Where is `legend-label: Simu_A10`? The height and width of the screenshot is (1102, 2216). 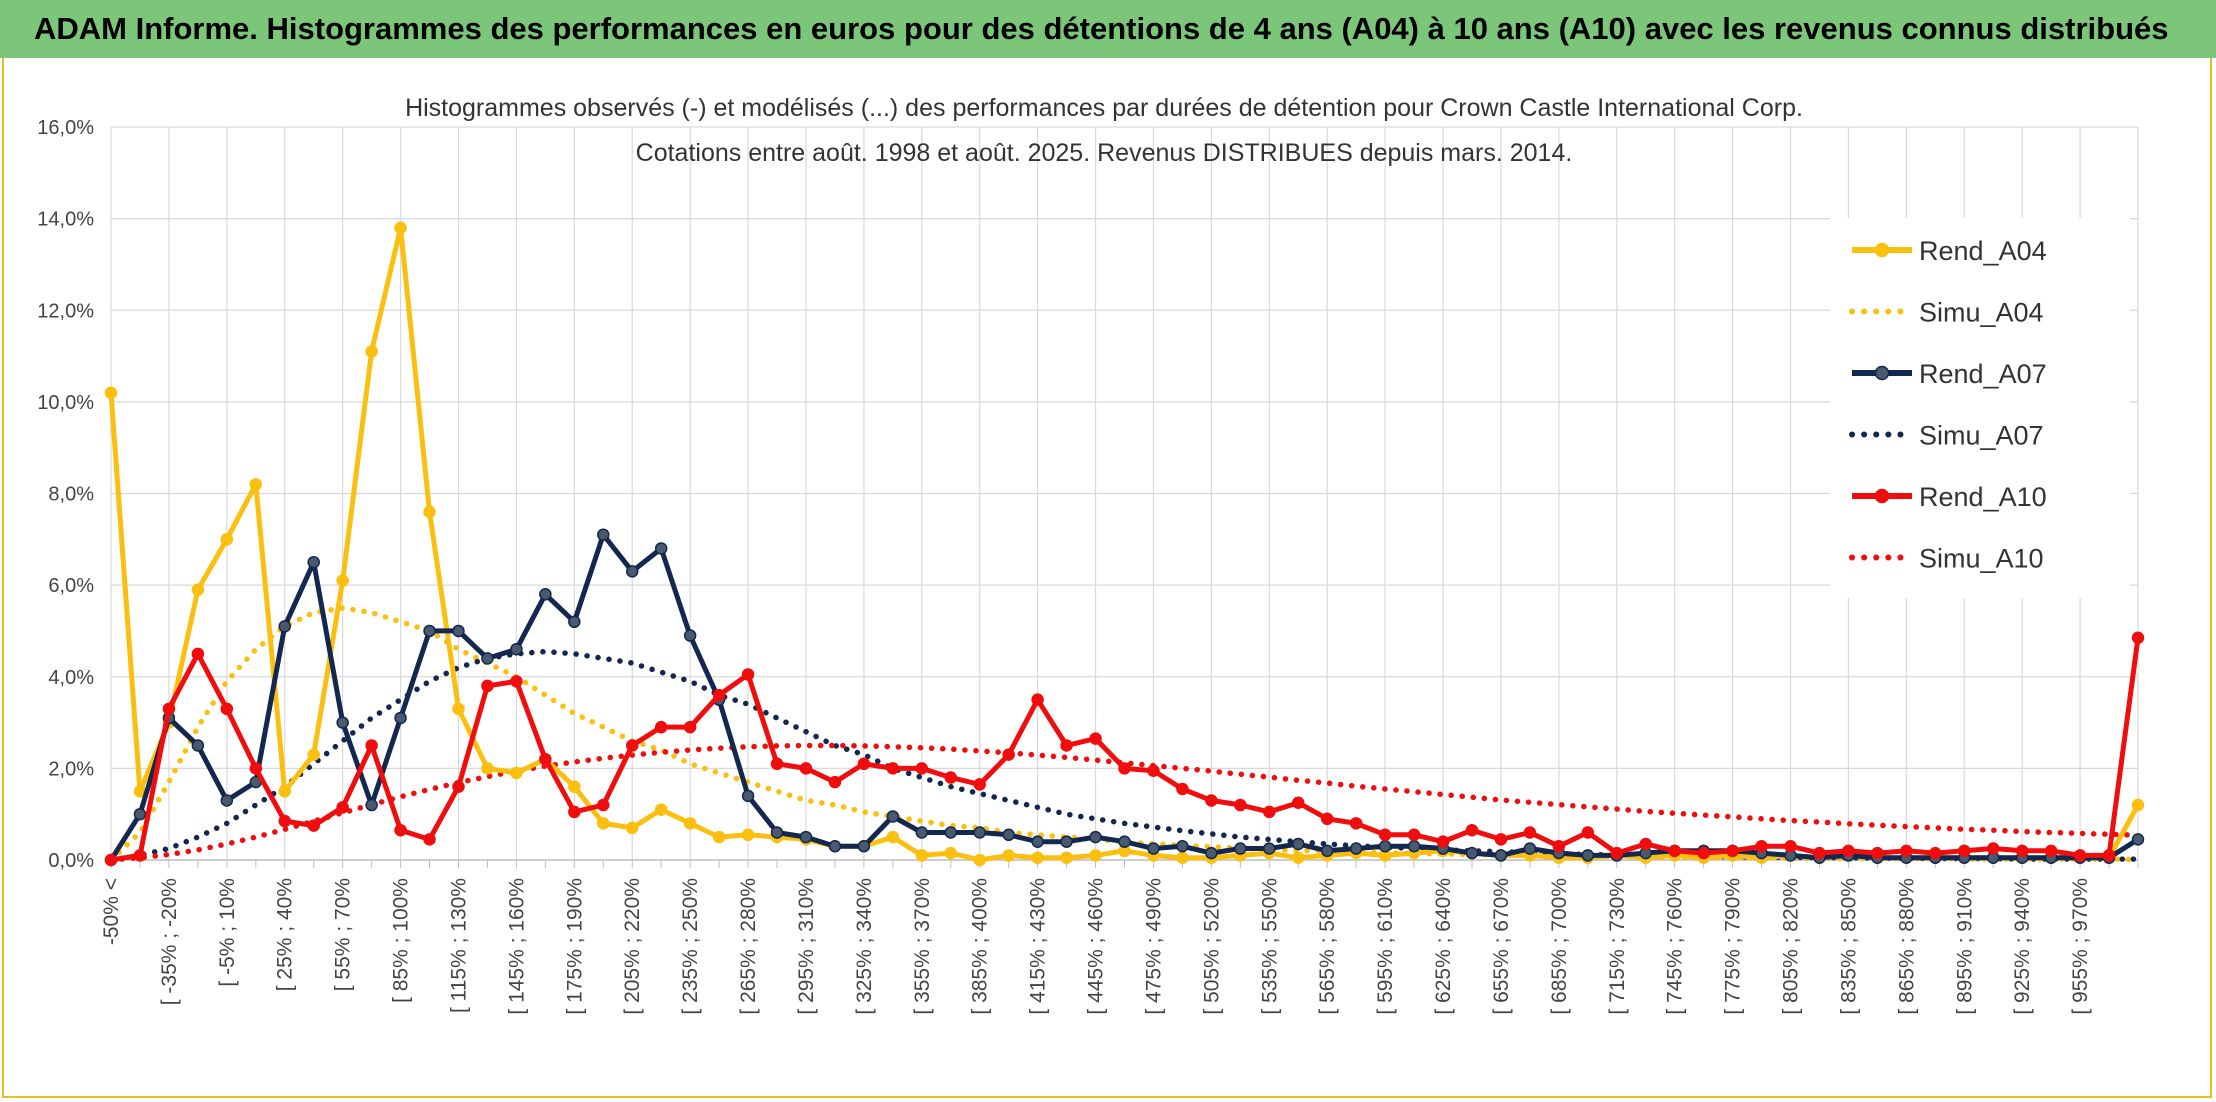
legend-label: Simu_A10 is located at coordinates (1981, 559).